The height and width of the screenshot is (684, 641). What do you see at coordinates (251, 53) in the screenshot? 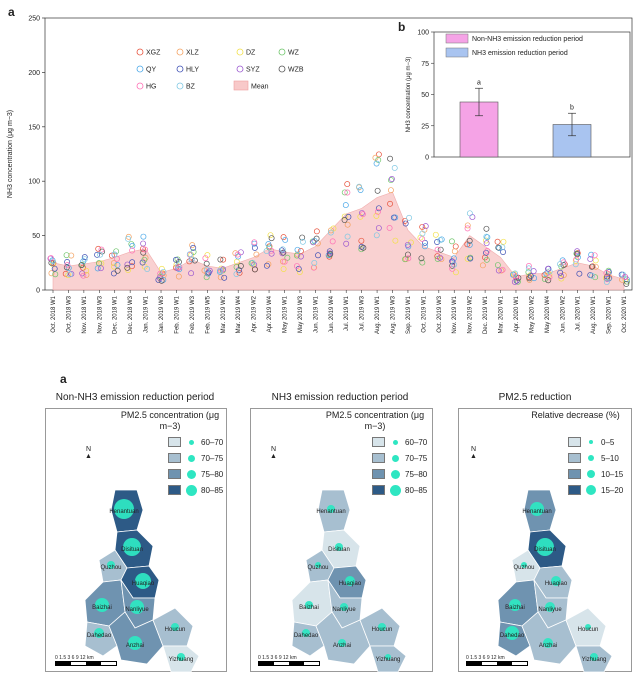
I see `legend-label: DZ` at bounding box center [251, 53].